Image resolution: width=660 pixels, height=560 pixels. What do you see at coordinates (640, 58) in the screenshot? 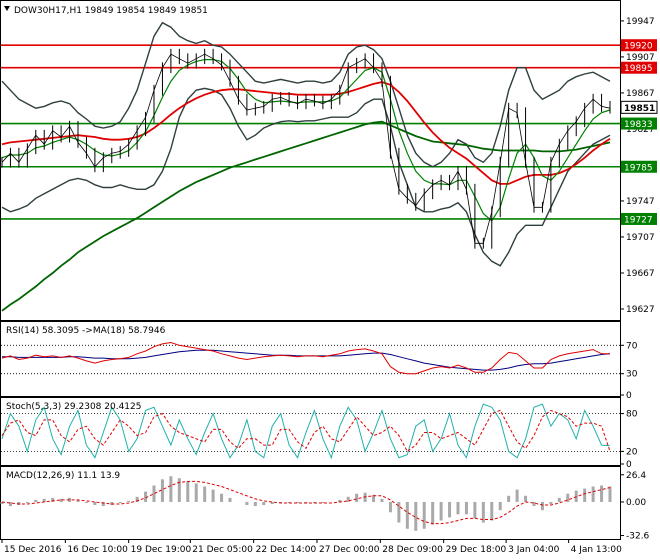
I see `price-tick-label-1: 19907` at bounding box center [640, 58].